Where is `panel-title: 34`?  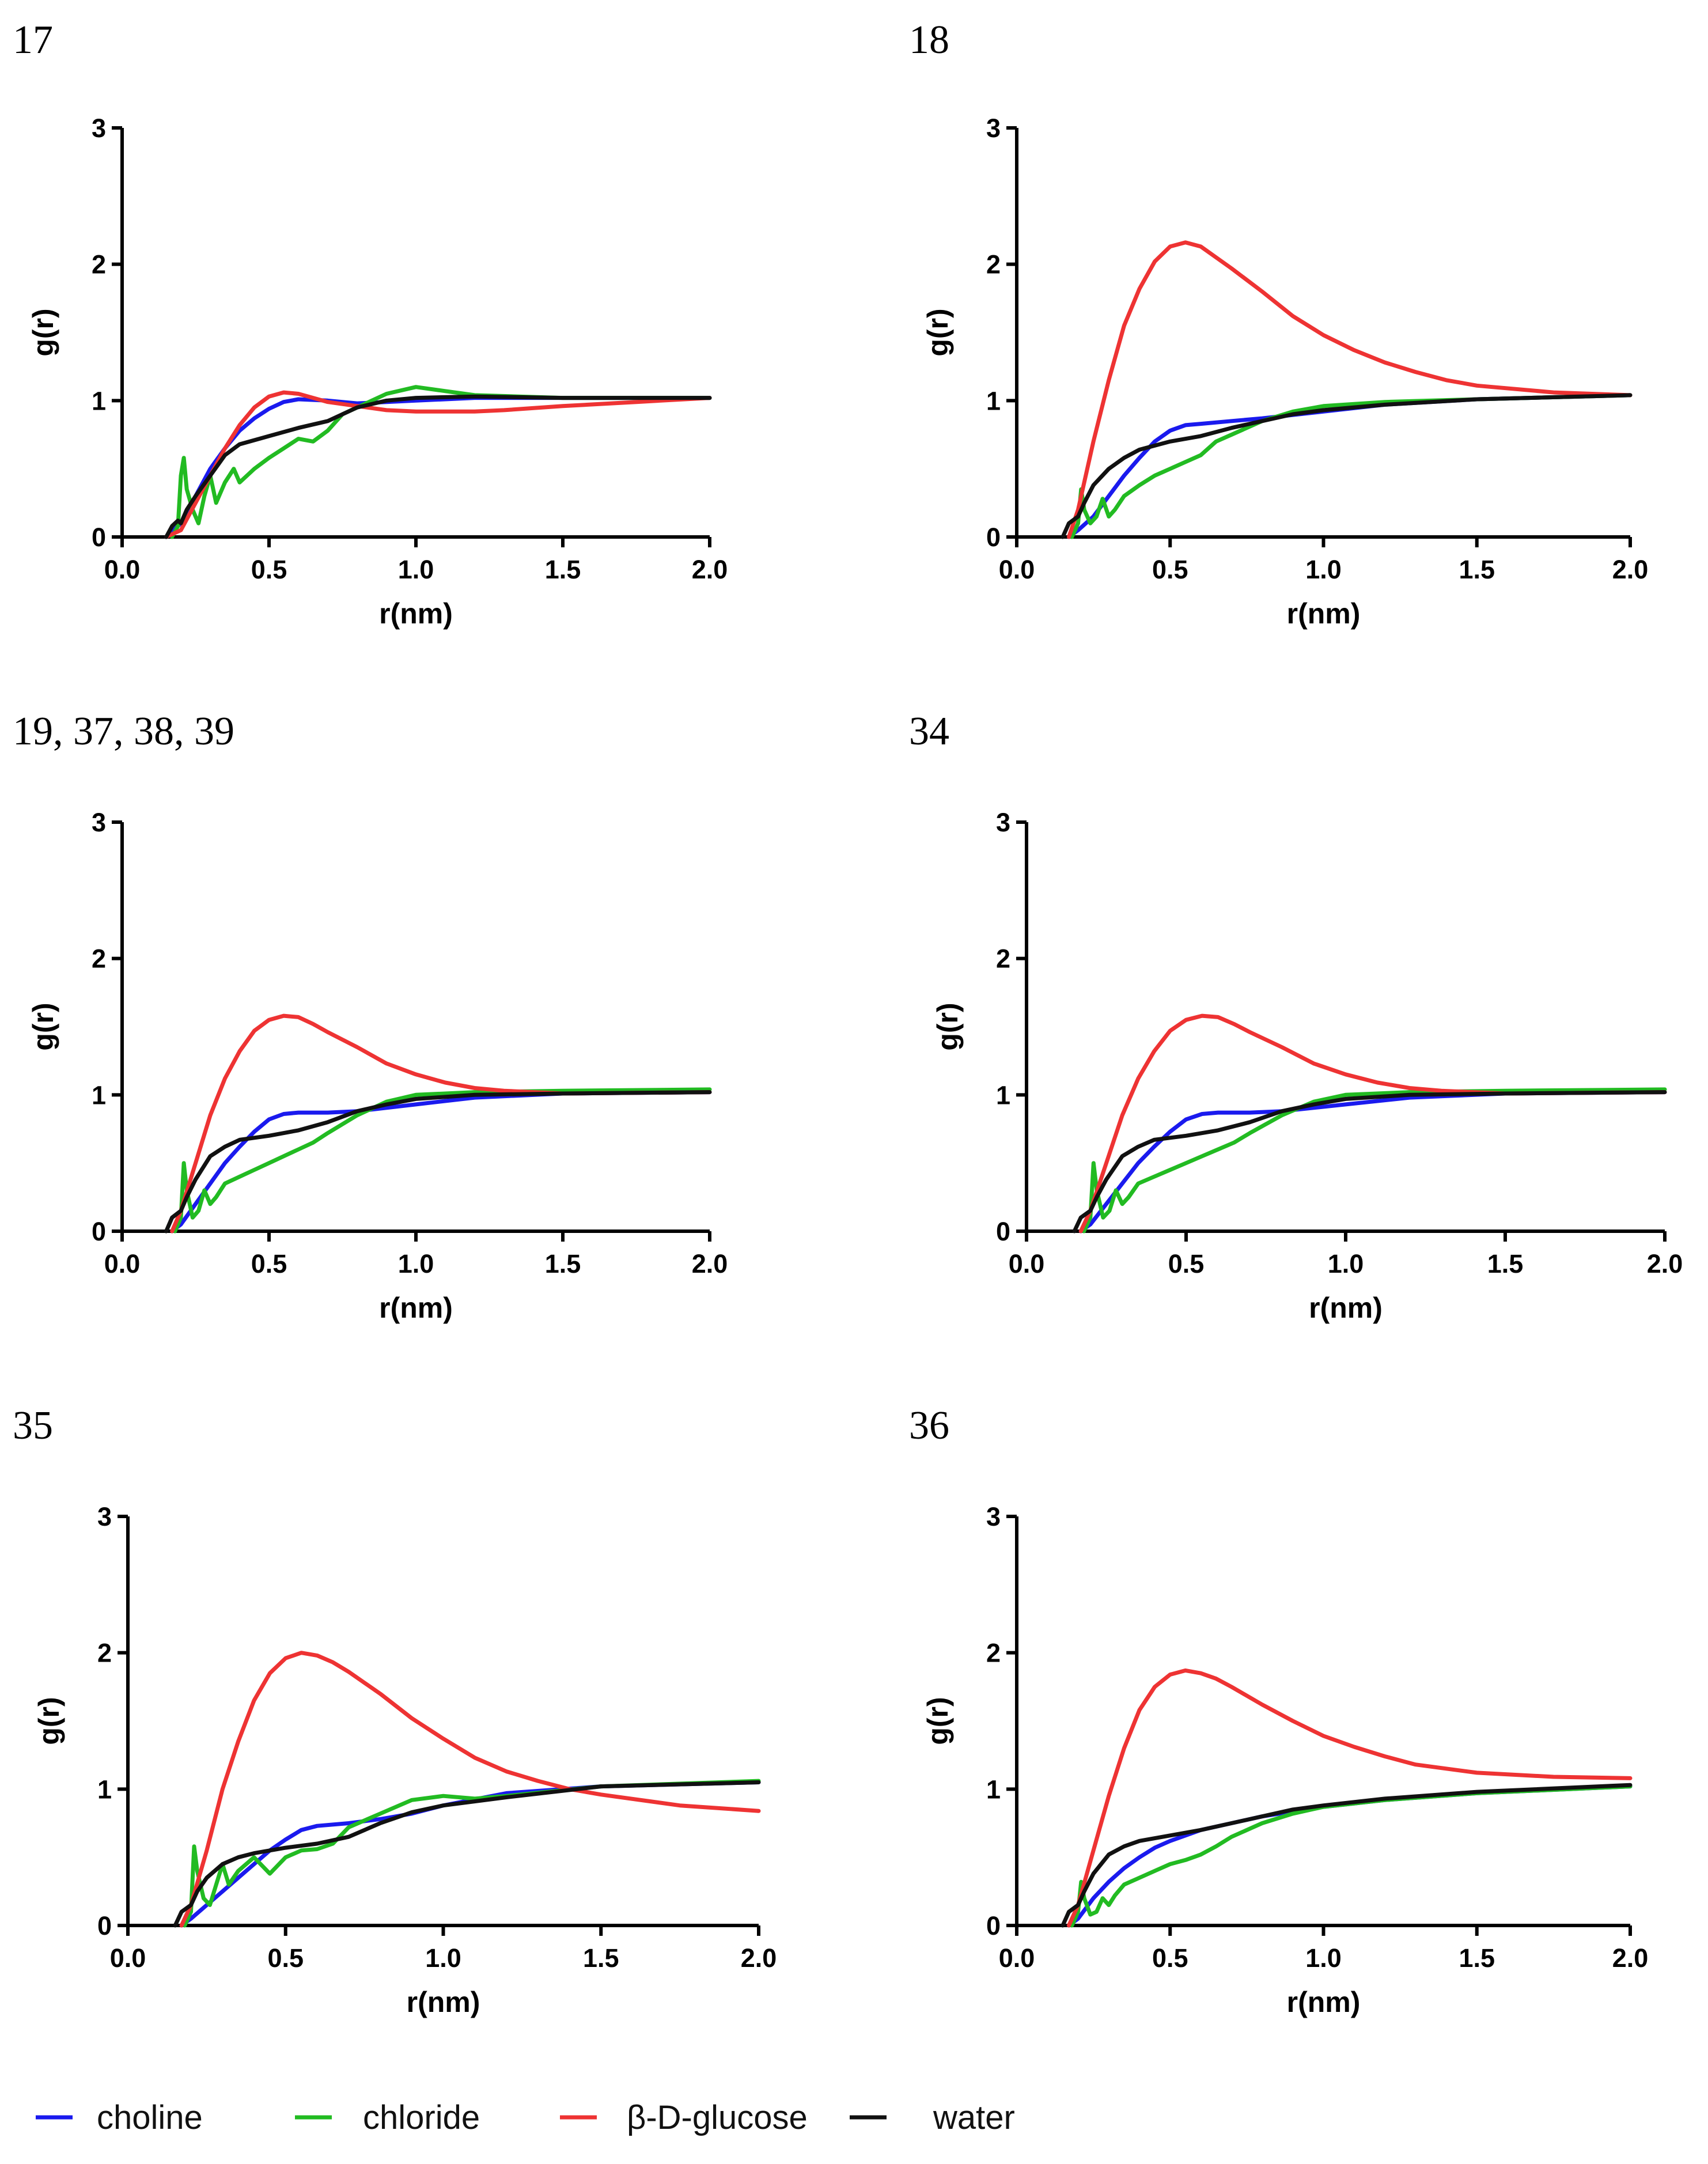 panel-title: 34 is located at coordinates (929, 731).